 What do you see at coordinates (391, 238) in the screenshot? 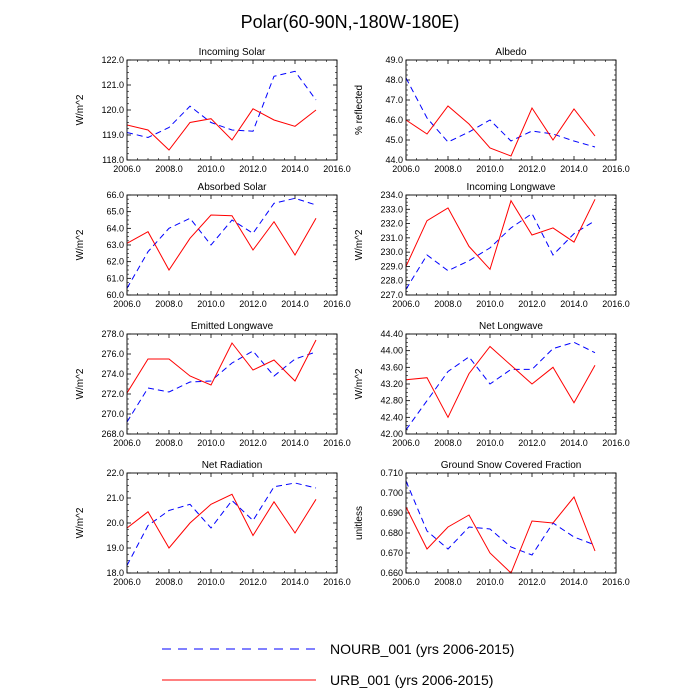
I see `y-tick-label: 231.0` at bounding box center [391, 238].